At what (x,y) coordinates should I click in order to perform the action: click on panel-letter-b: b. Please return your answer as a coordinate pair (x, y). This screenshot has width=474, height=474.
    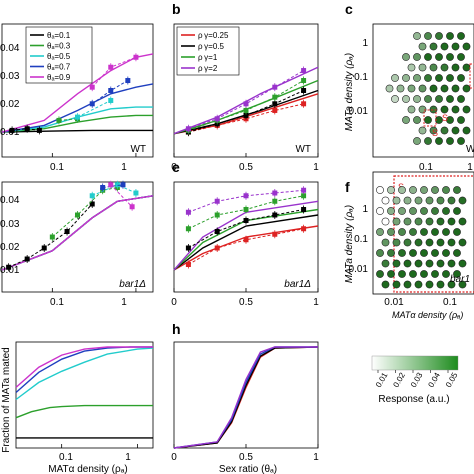
    Looking at the image, I should click on (176, 9).